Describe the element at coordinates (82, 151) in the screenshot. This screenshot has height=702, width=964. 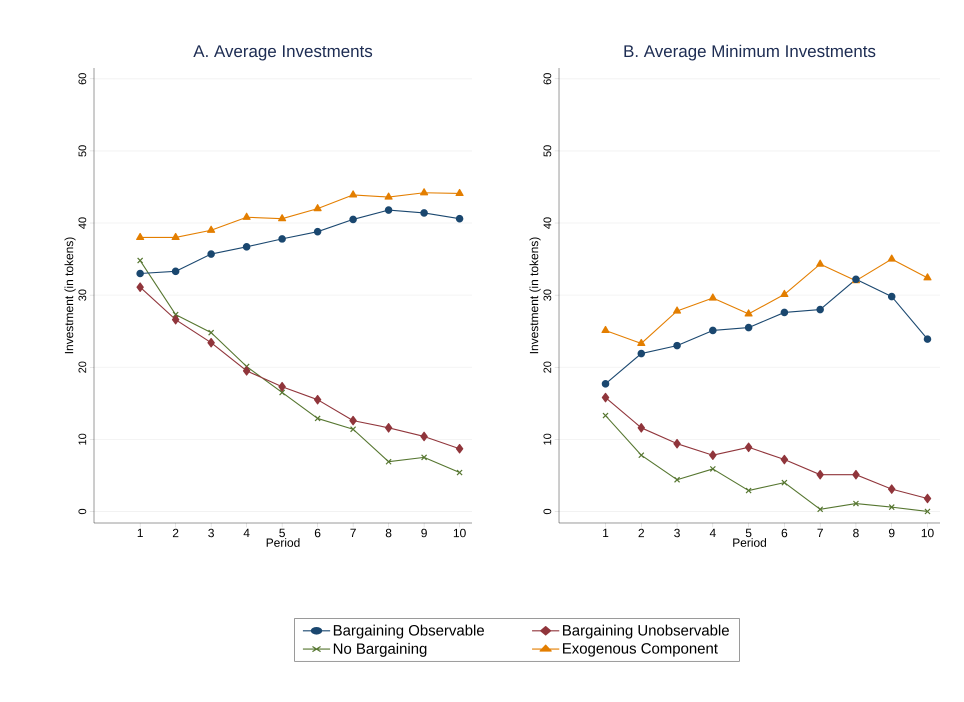
I see `y-tick-label: 50` at that location.